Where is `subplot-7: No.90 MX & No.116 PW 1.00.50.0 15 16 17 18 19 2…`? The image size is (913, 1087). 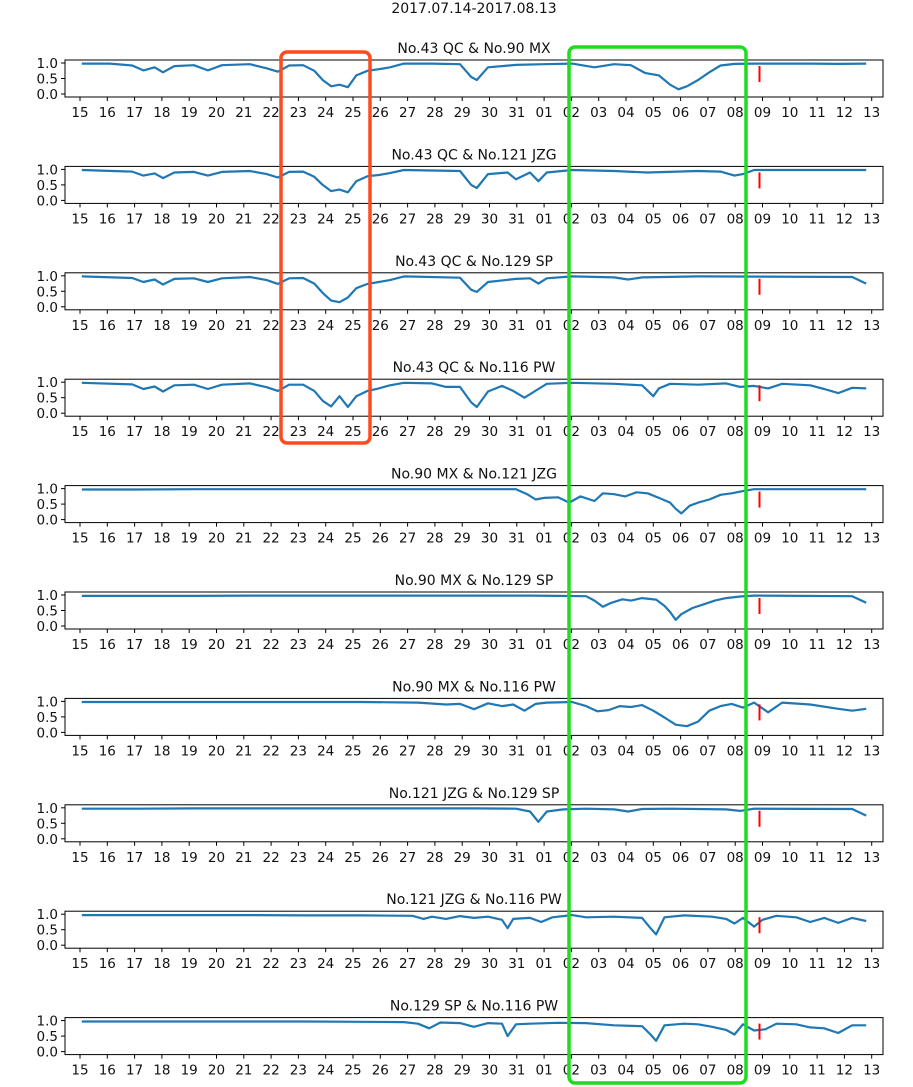 subplot-7: No.90 MX & No.116 PW 1.00.50.0 15 16 17 18 19 2… is located at coordinates (460, 719).